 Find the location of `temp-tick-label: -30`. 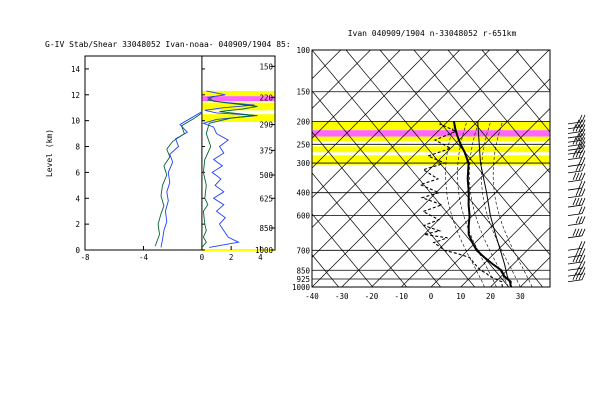

temp-tick-label: -30 is located at coordinates (342, 296).